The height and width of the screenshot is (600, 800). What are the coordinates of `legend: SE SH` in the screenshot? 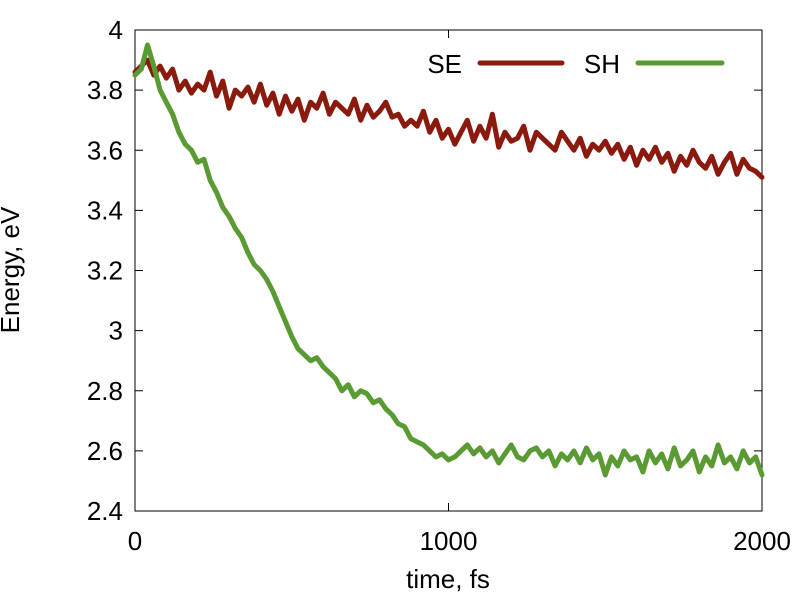 It's located at (576, 64).